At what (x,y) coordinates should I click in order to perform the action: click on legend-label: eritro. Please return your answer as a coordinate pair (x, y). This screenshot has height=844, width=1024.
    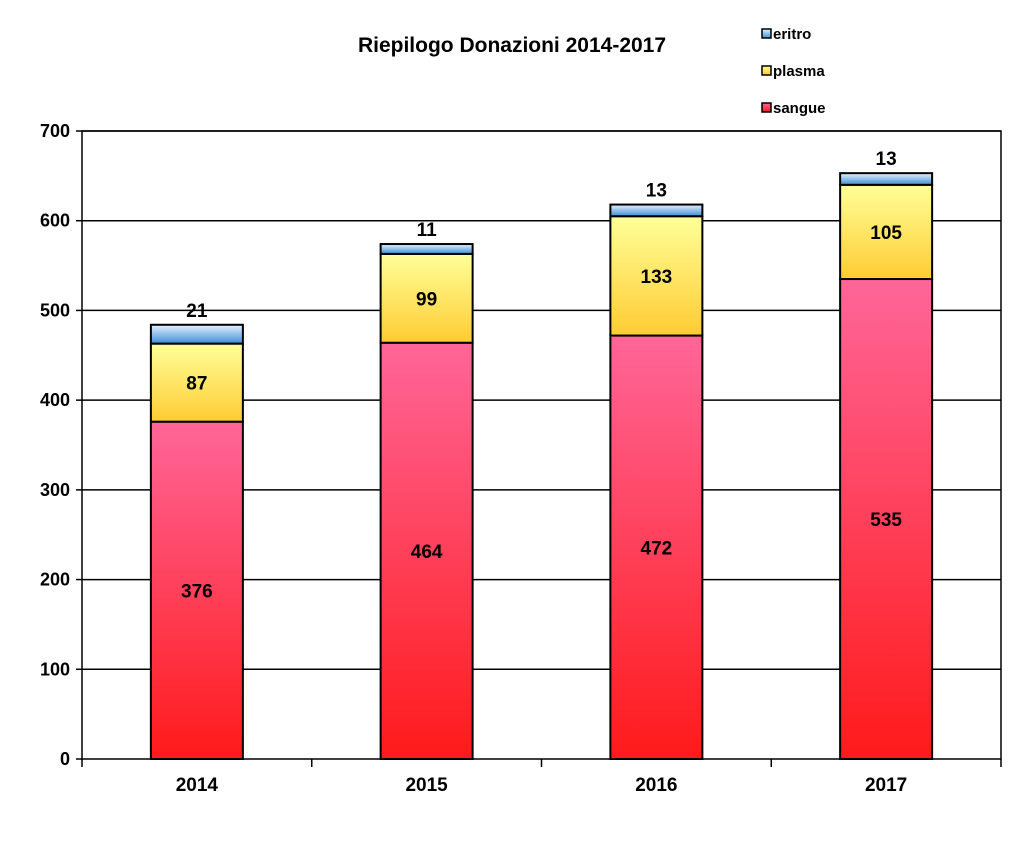
    Looking at the image, I should click on (792, 34).